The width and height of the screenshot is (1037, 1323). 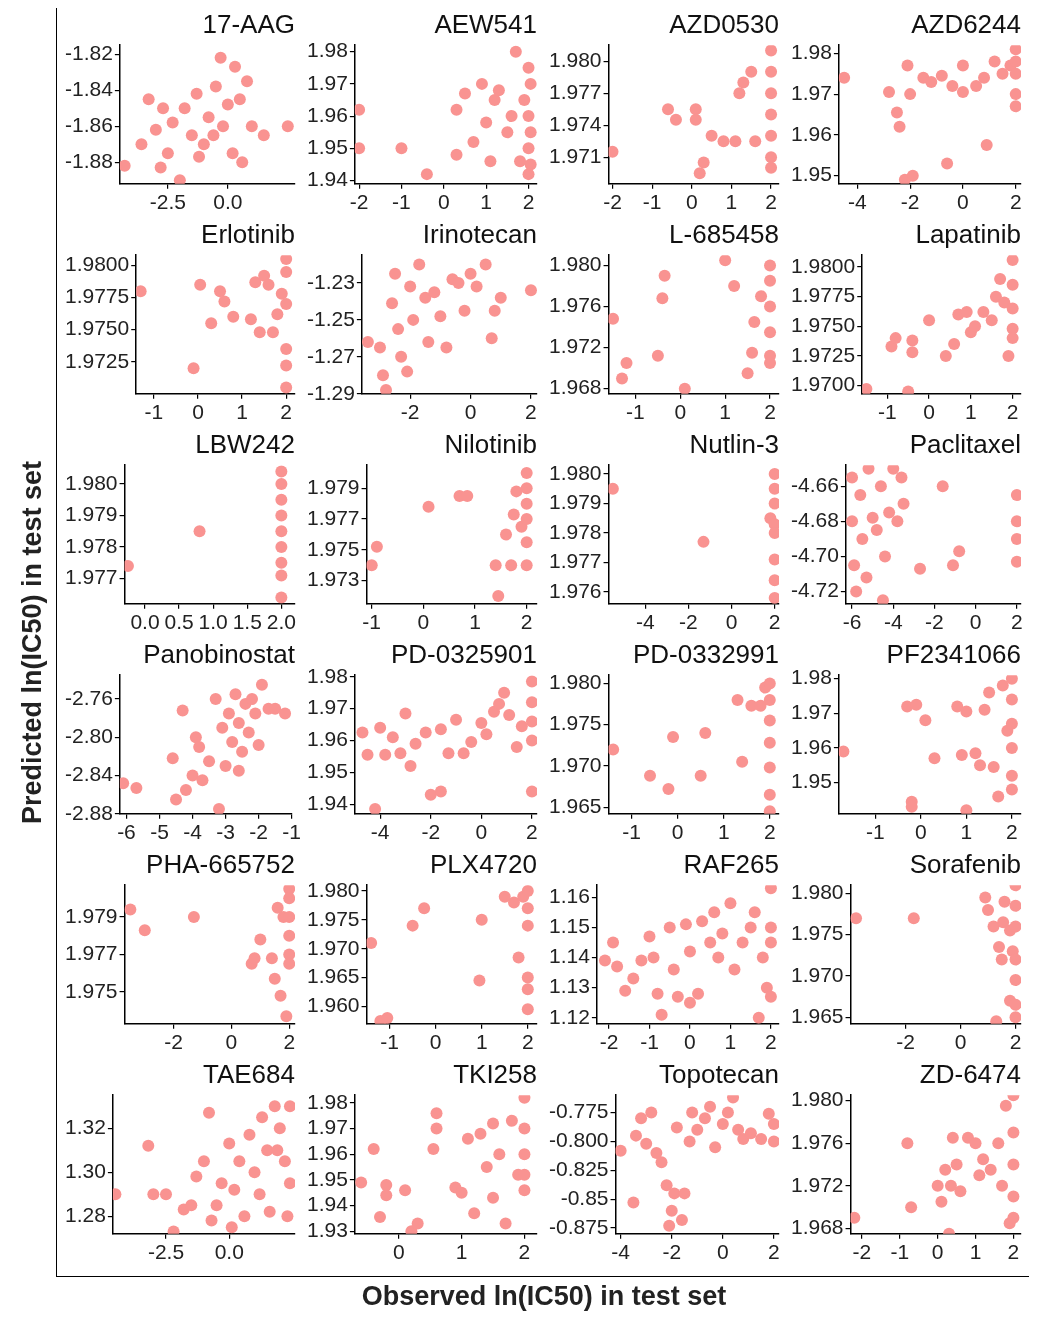 What do you see at coordinates (485, 23) in the screenshot?
I see `chart-title: AEW541` at bounding box center [485, 23].